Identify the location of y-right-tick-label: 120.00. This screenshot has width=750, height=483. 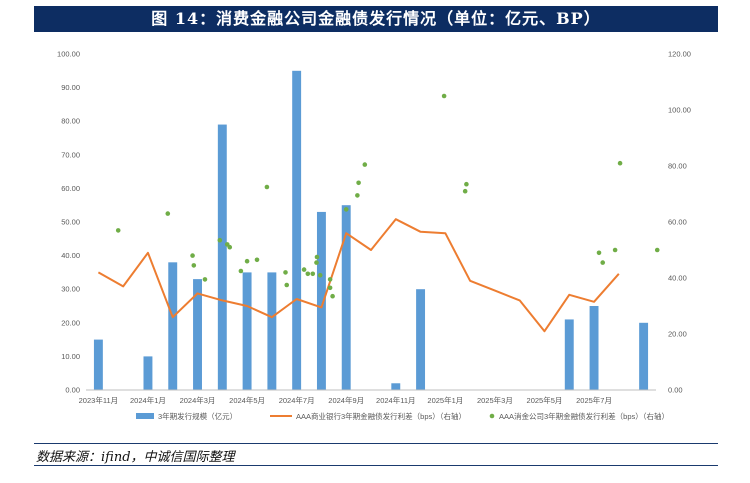
(679, 54).